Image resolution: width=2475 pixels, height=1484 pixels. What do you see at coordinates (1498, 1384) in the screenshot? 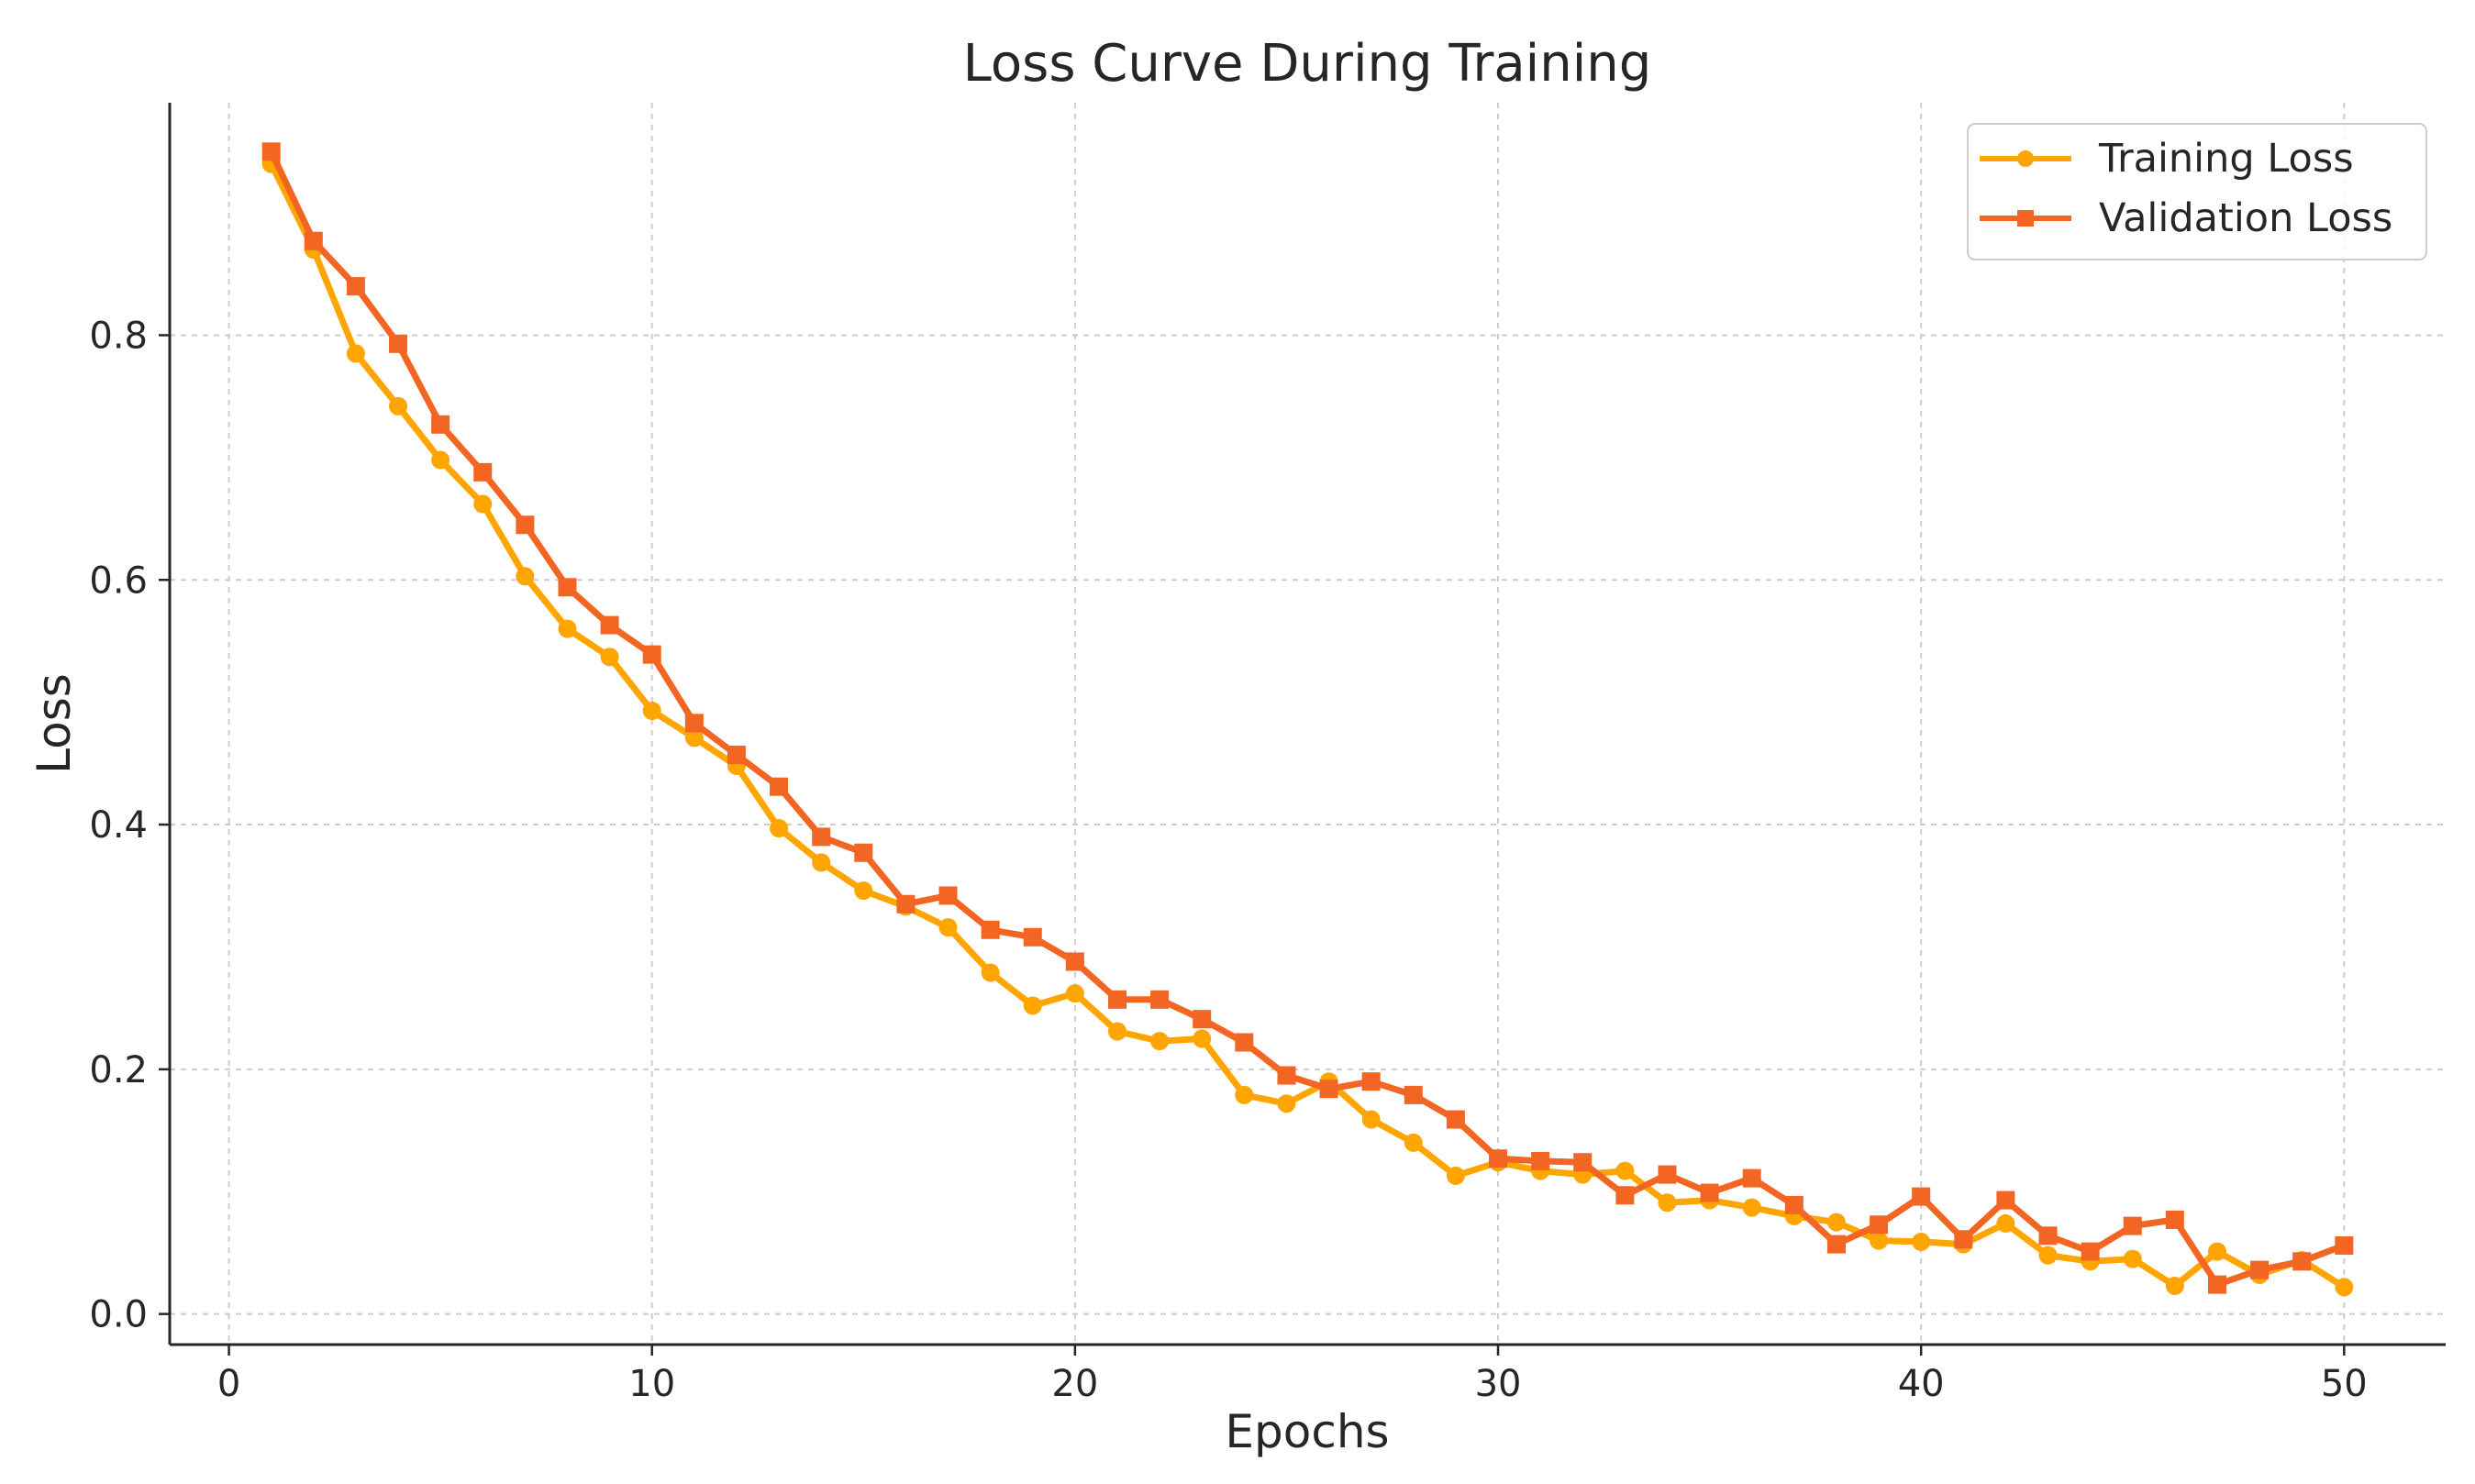
I see `x-tick-label: 30` at bounding box center [1498, 1384].